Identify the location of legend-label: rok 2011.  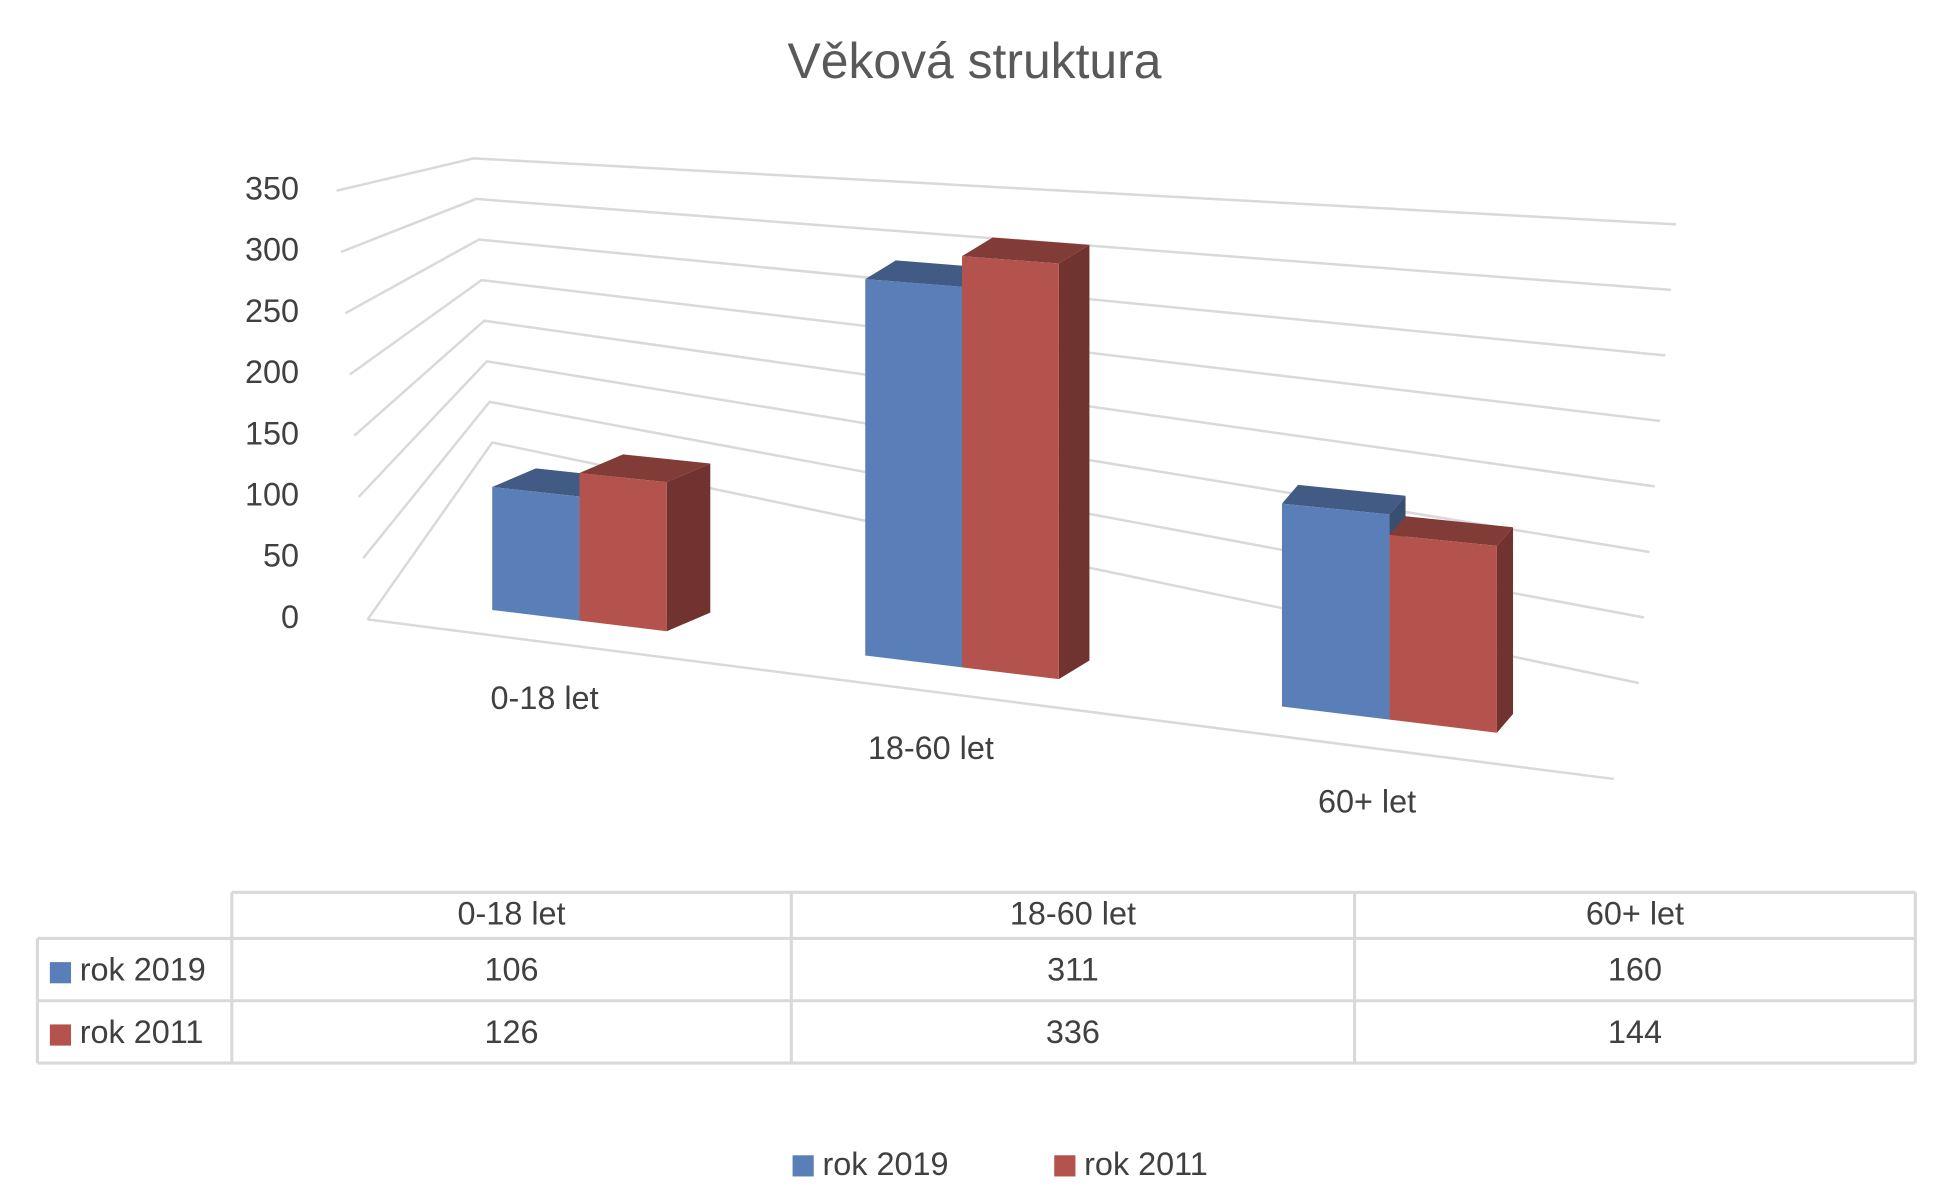
(1146, 1164).